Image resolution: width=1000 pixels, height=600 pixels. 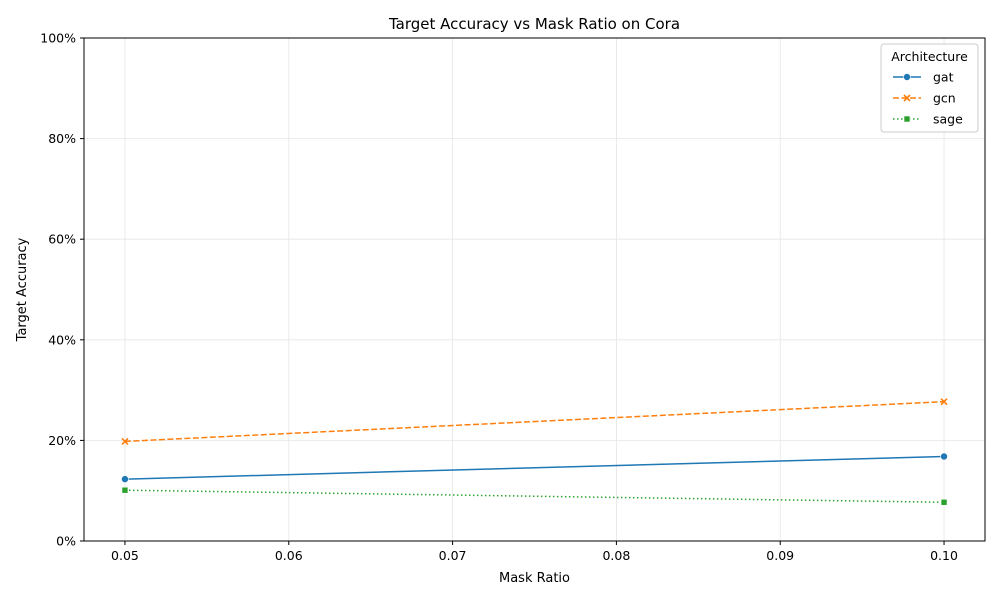 I want to click on x-axis-label: Mask Ratio, so click(x=534, y=578).